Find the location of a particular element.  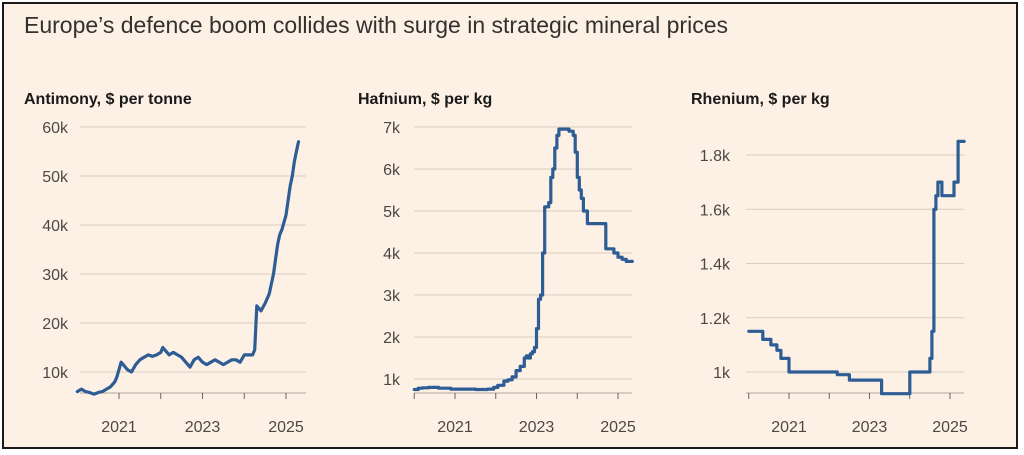

antimony-x-tick-label: 2025 is located at coordinates (286, 427).